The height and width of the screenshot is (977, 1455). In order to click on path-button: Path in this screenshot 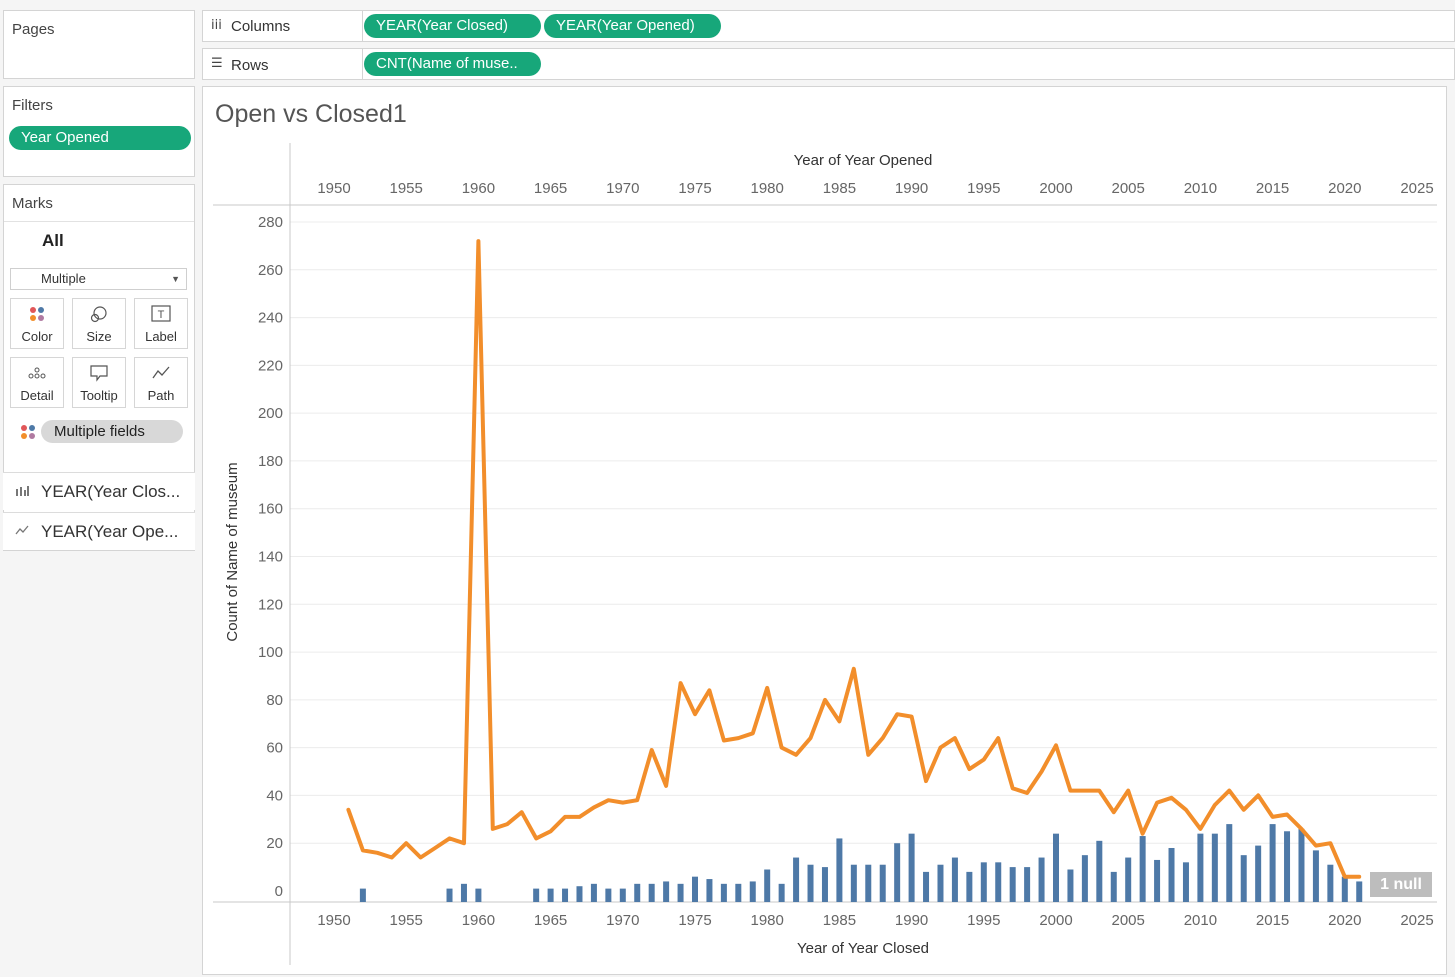, I will do `click(161, 382)`.